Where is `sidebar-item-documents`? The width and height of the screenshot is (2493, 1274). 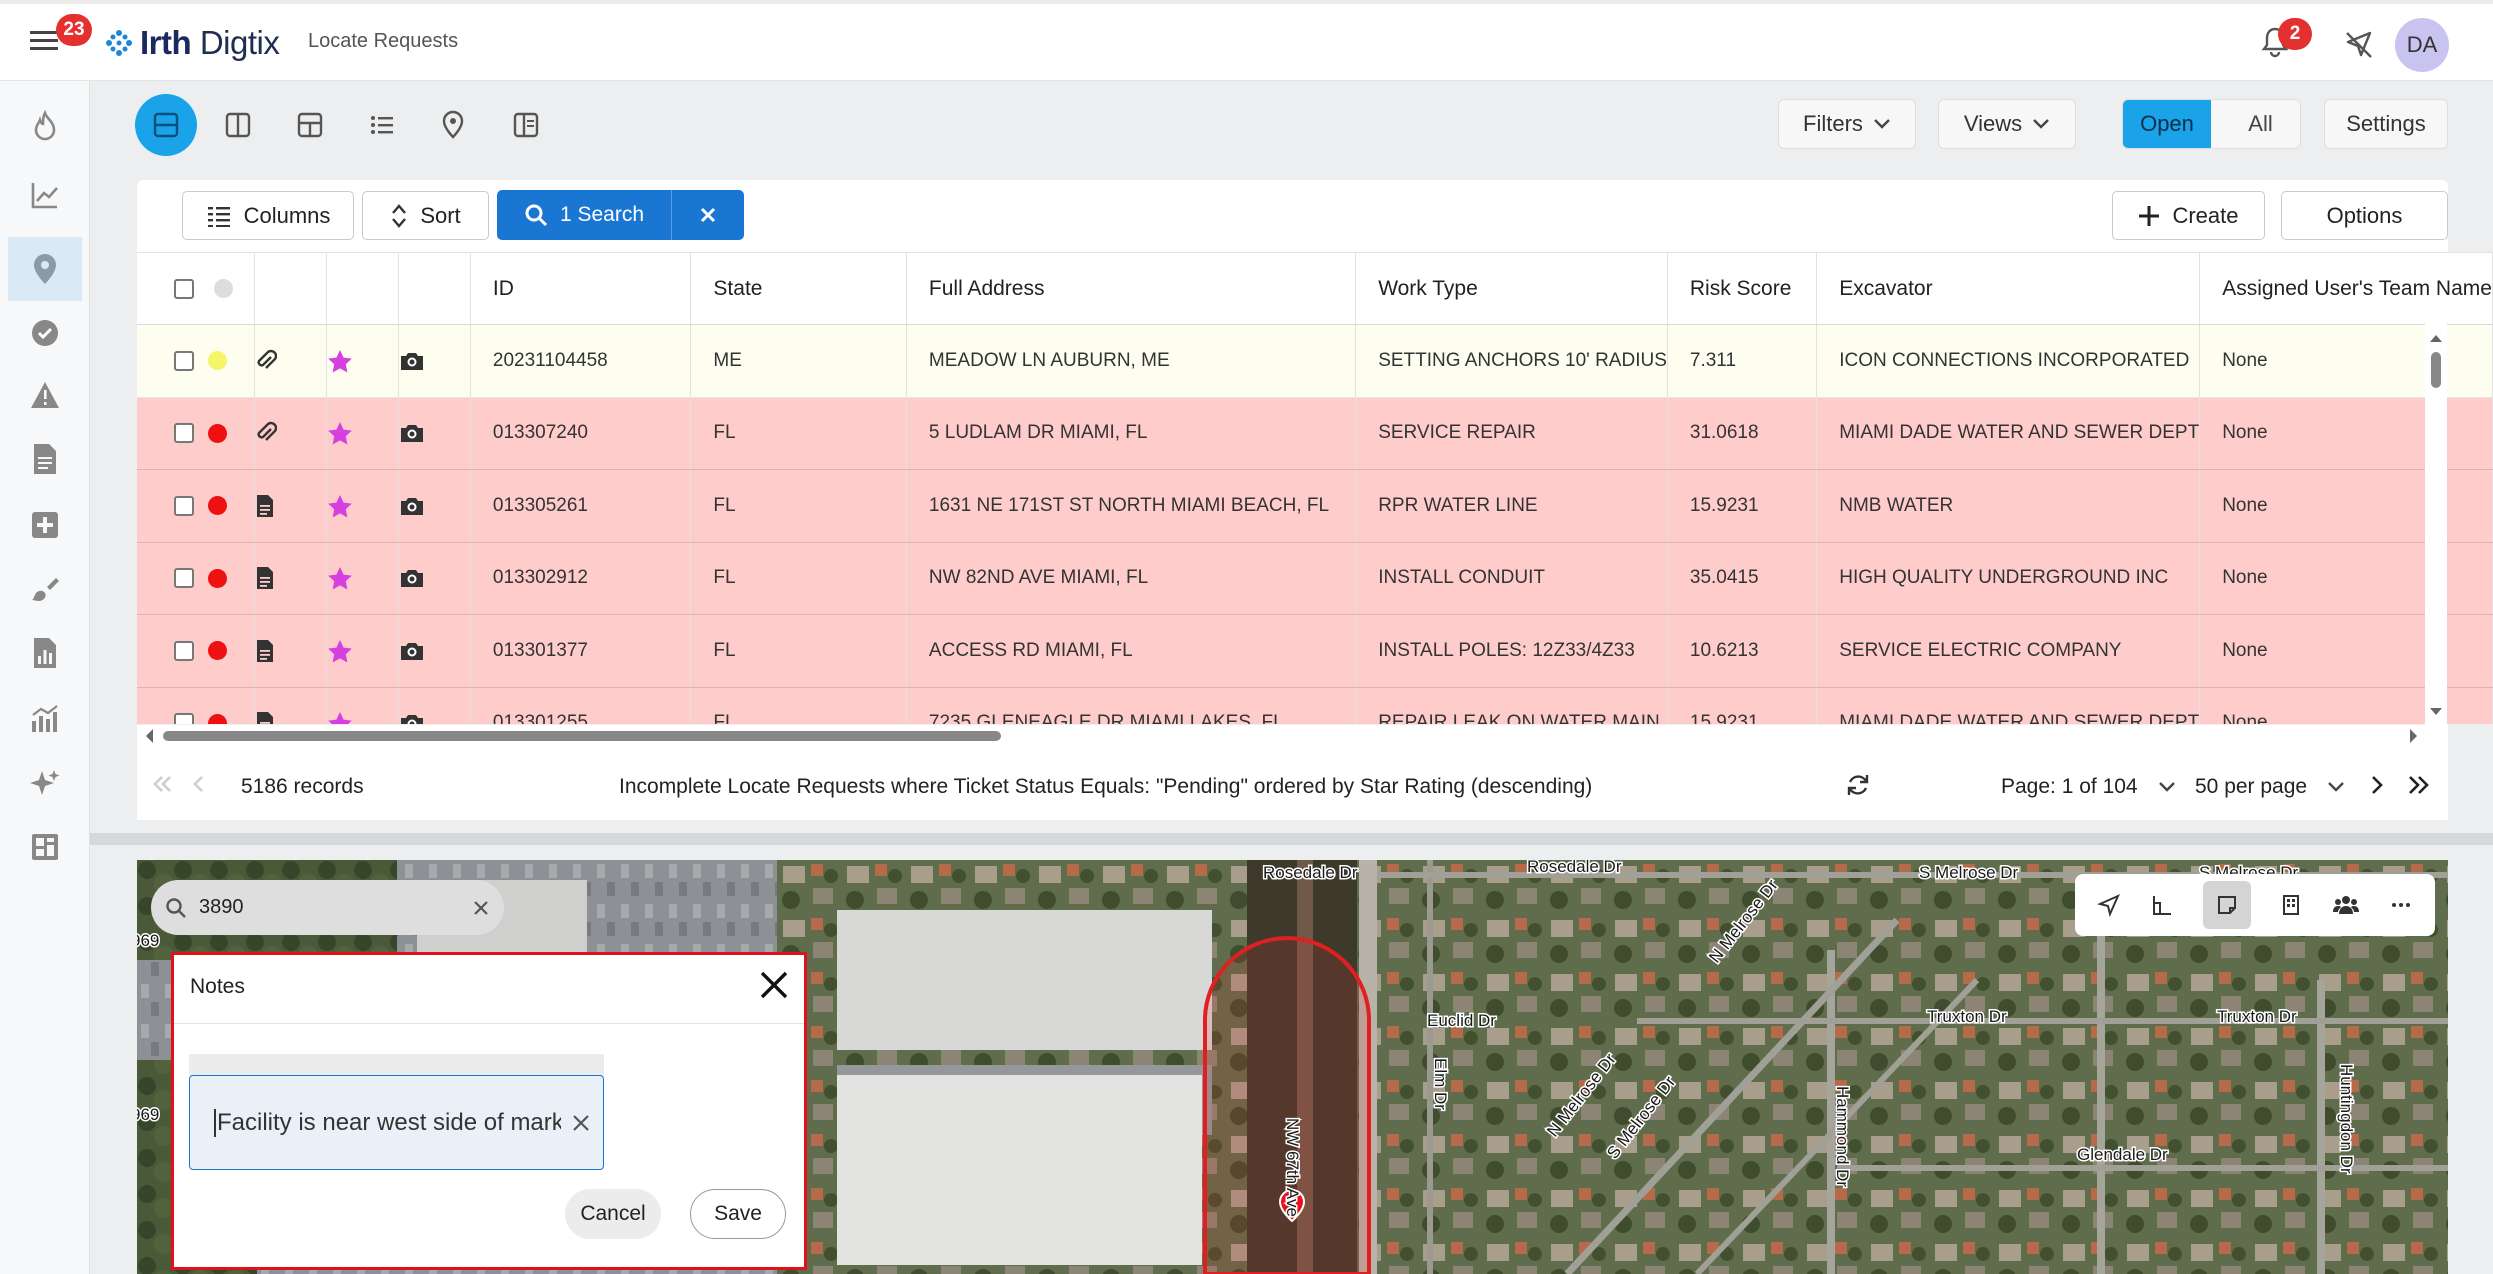
sidebar-item-documents is located at coordinates (45, 459).